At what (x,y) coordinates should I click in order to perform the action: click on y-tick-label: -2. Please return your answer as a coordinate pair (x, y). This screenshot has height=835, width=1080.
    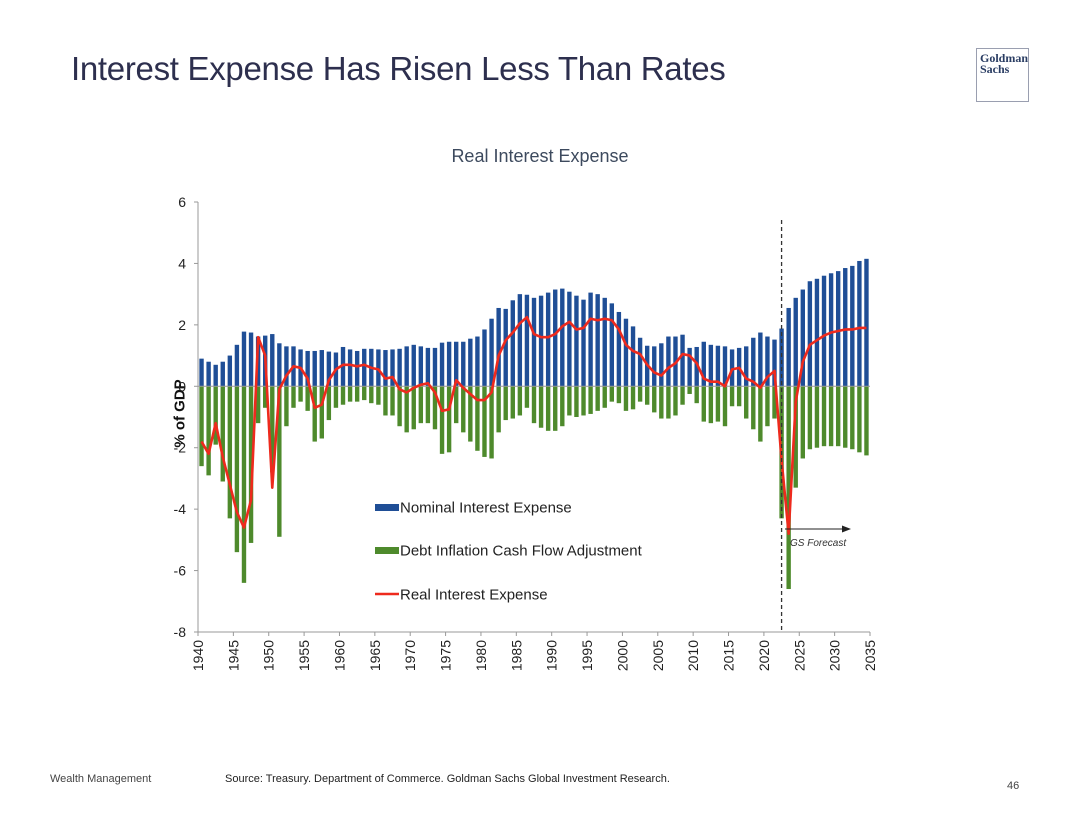
    Looking at the image, I should click on (180, 448).